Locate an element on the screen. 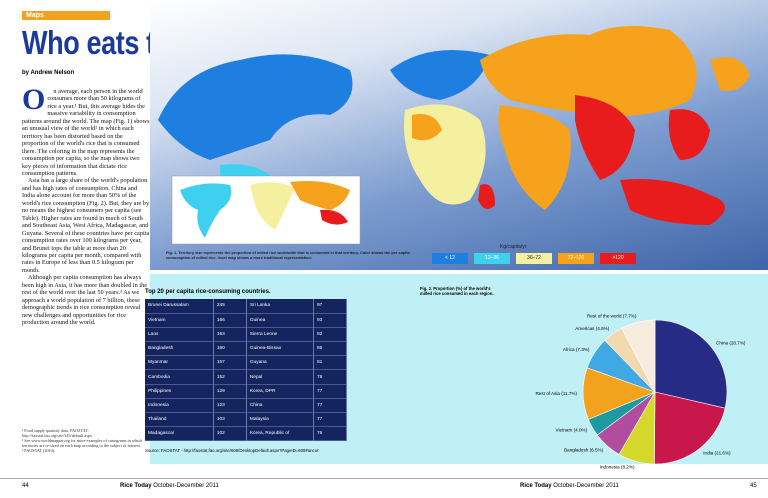 This screenshot has height=498, width=768. value-cell: 152 is located at coordinates (229, 377).